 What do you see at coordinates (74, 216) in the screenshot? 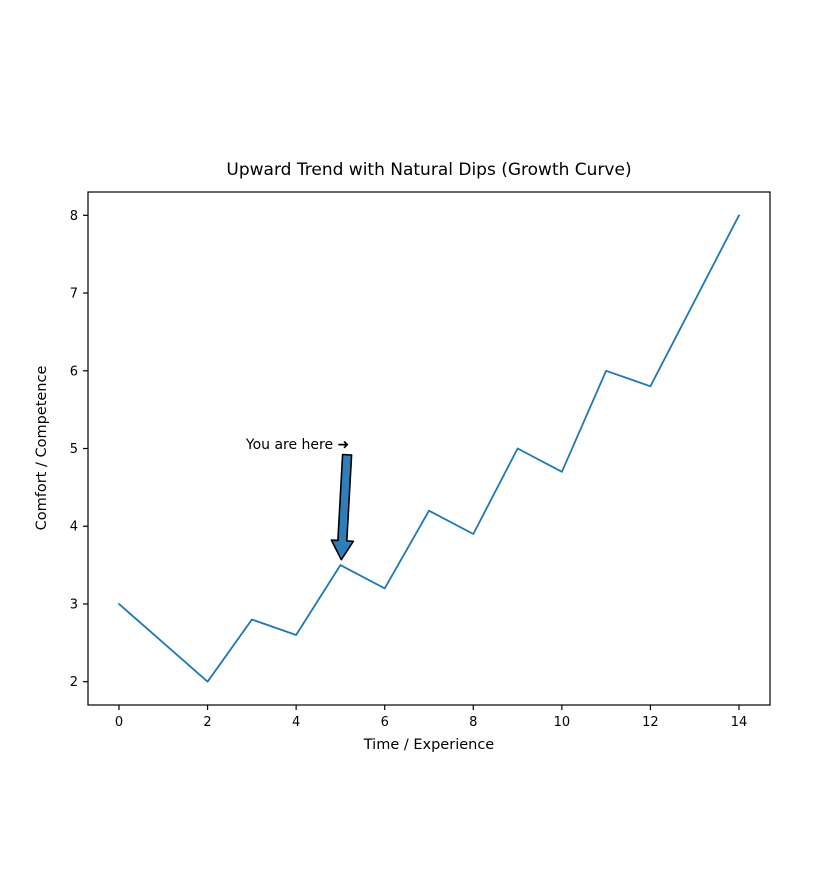
I see `y-tick-label: 8` at bounding box center [74, 216].